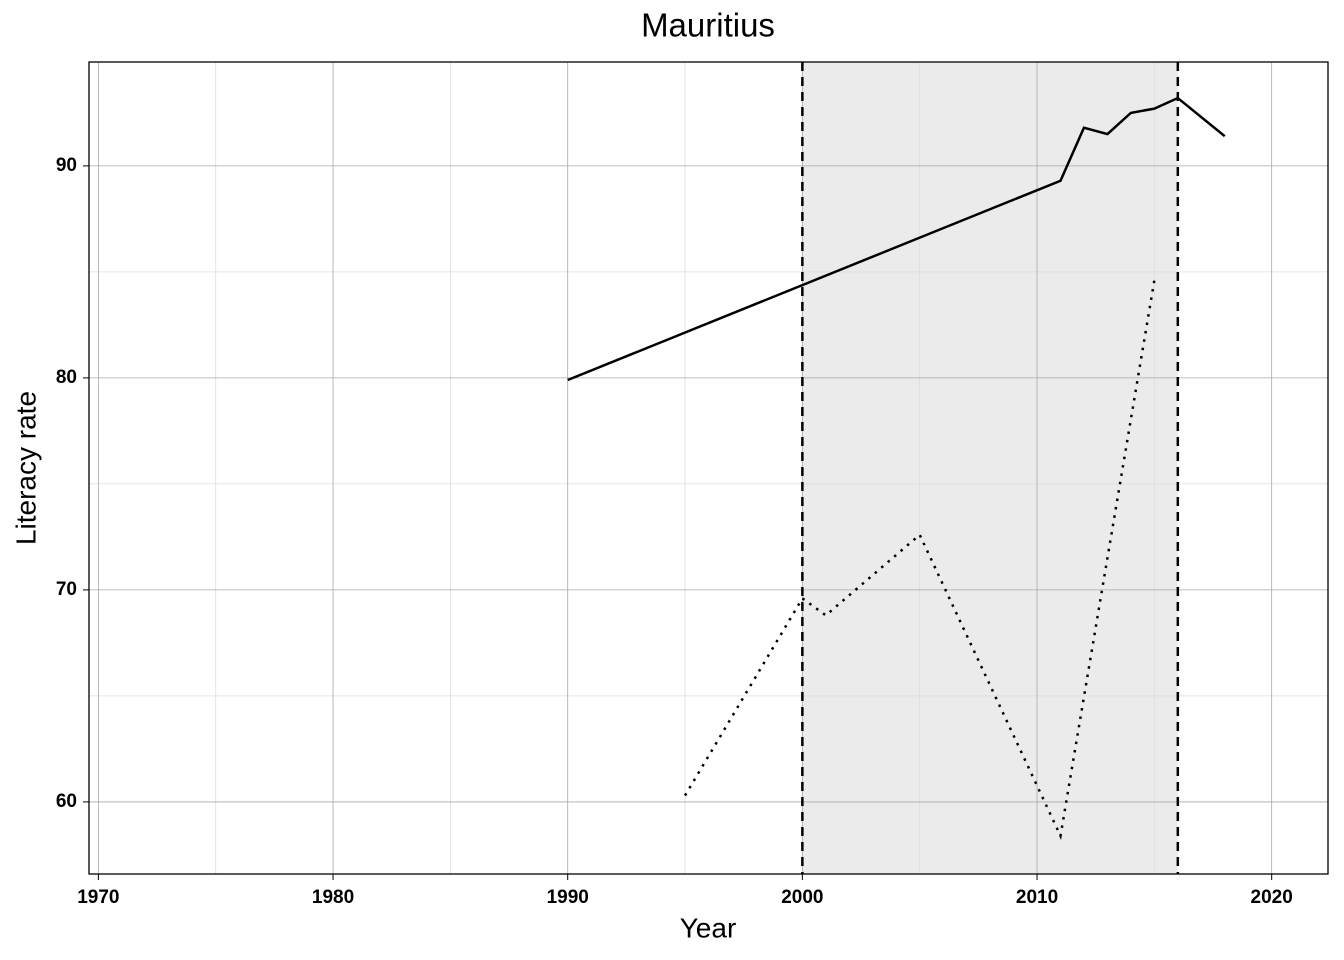 Image resolution: width=1344 pixels, height=960 pixels. What do you see at coordinates (1272, 897) in the screenshot?
I see `x-tick-label: 2020` at bounding box center [1272, 897].